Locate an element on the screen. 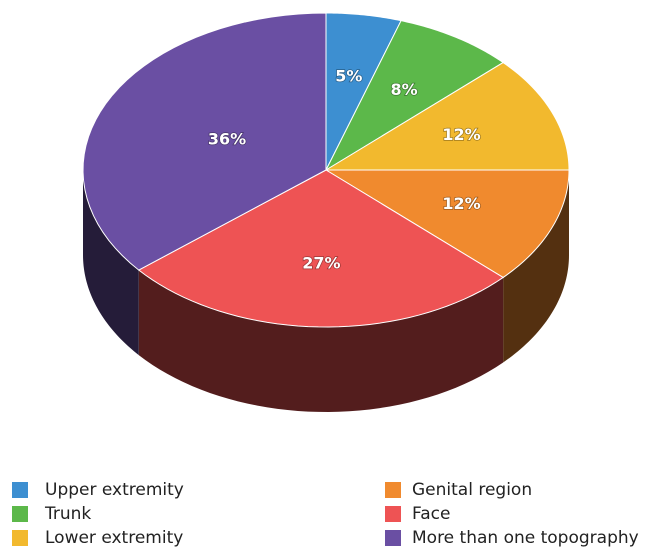  legend-label: Trunk is located at coordinates (67, 514).